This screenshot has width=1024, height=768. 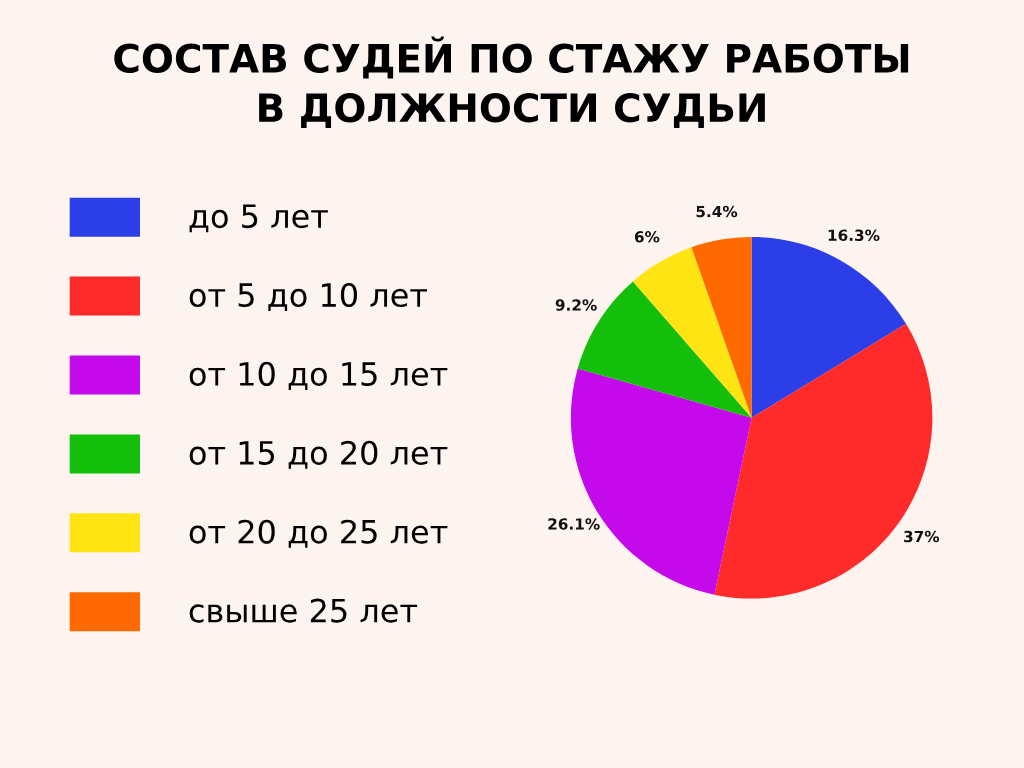 What do you see at coordinates (854, 235) in the screenshot?
I see `data-label: 16.3%` at bounding box center [854, 235].